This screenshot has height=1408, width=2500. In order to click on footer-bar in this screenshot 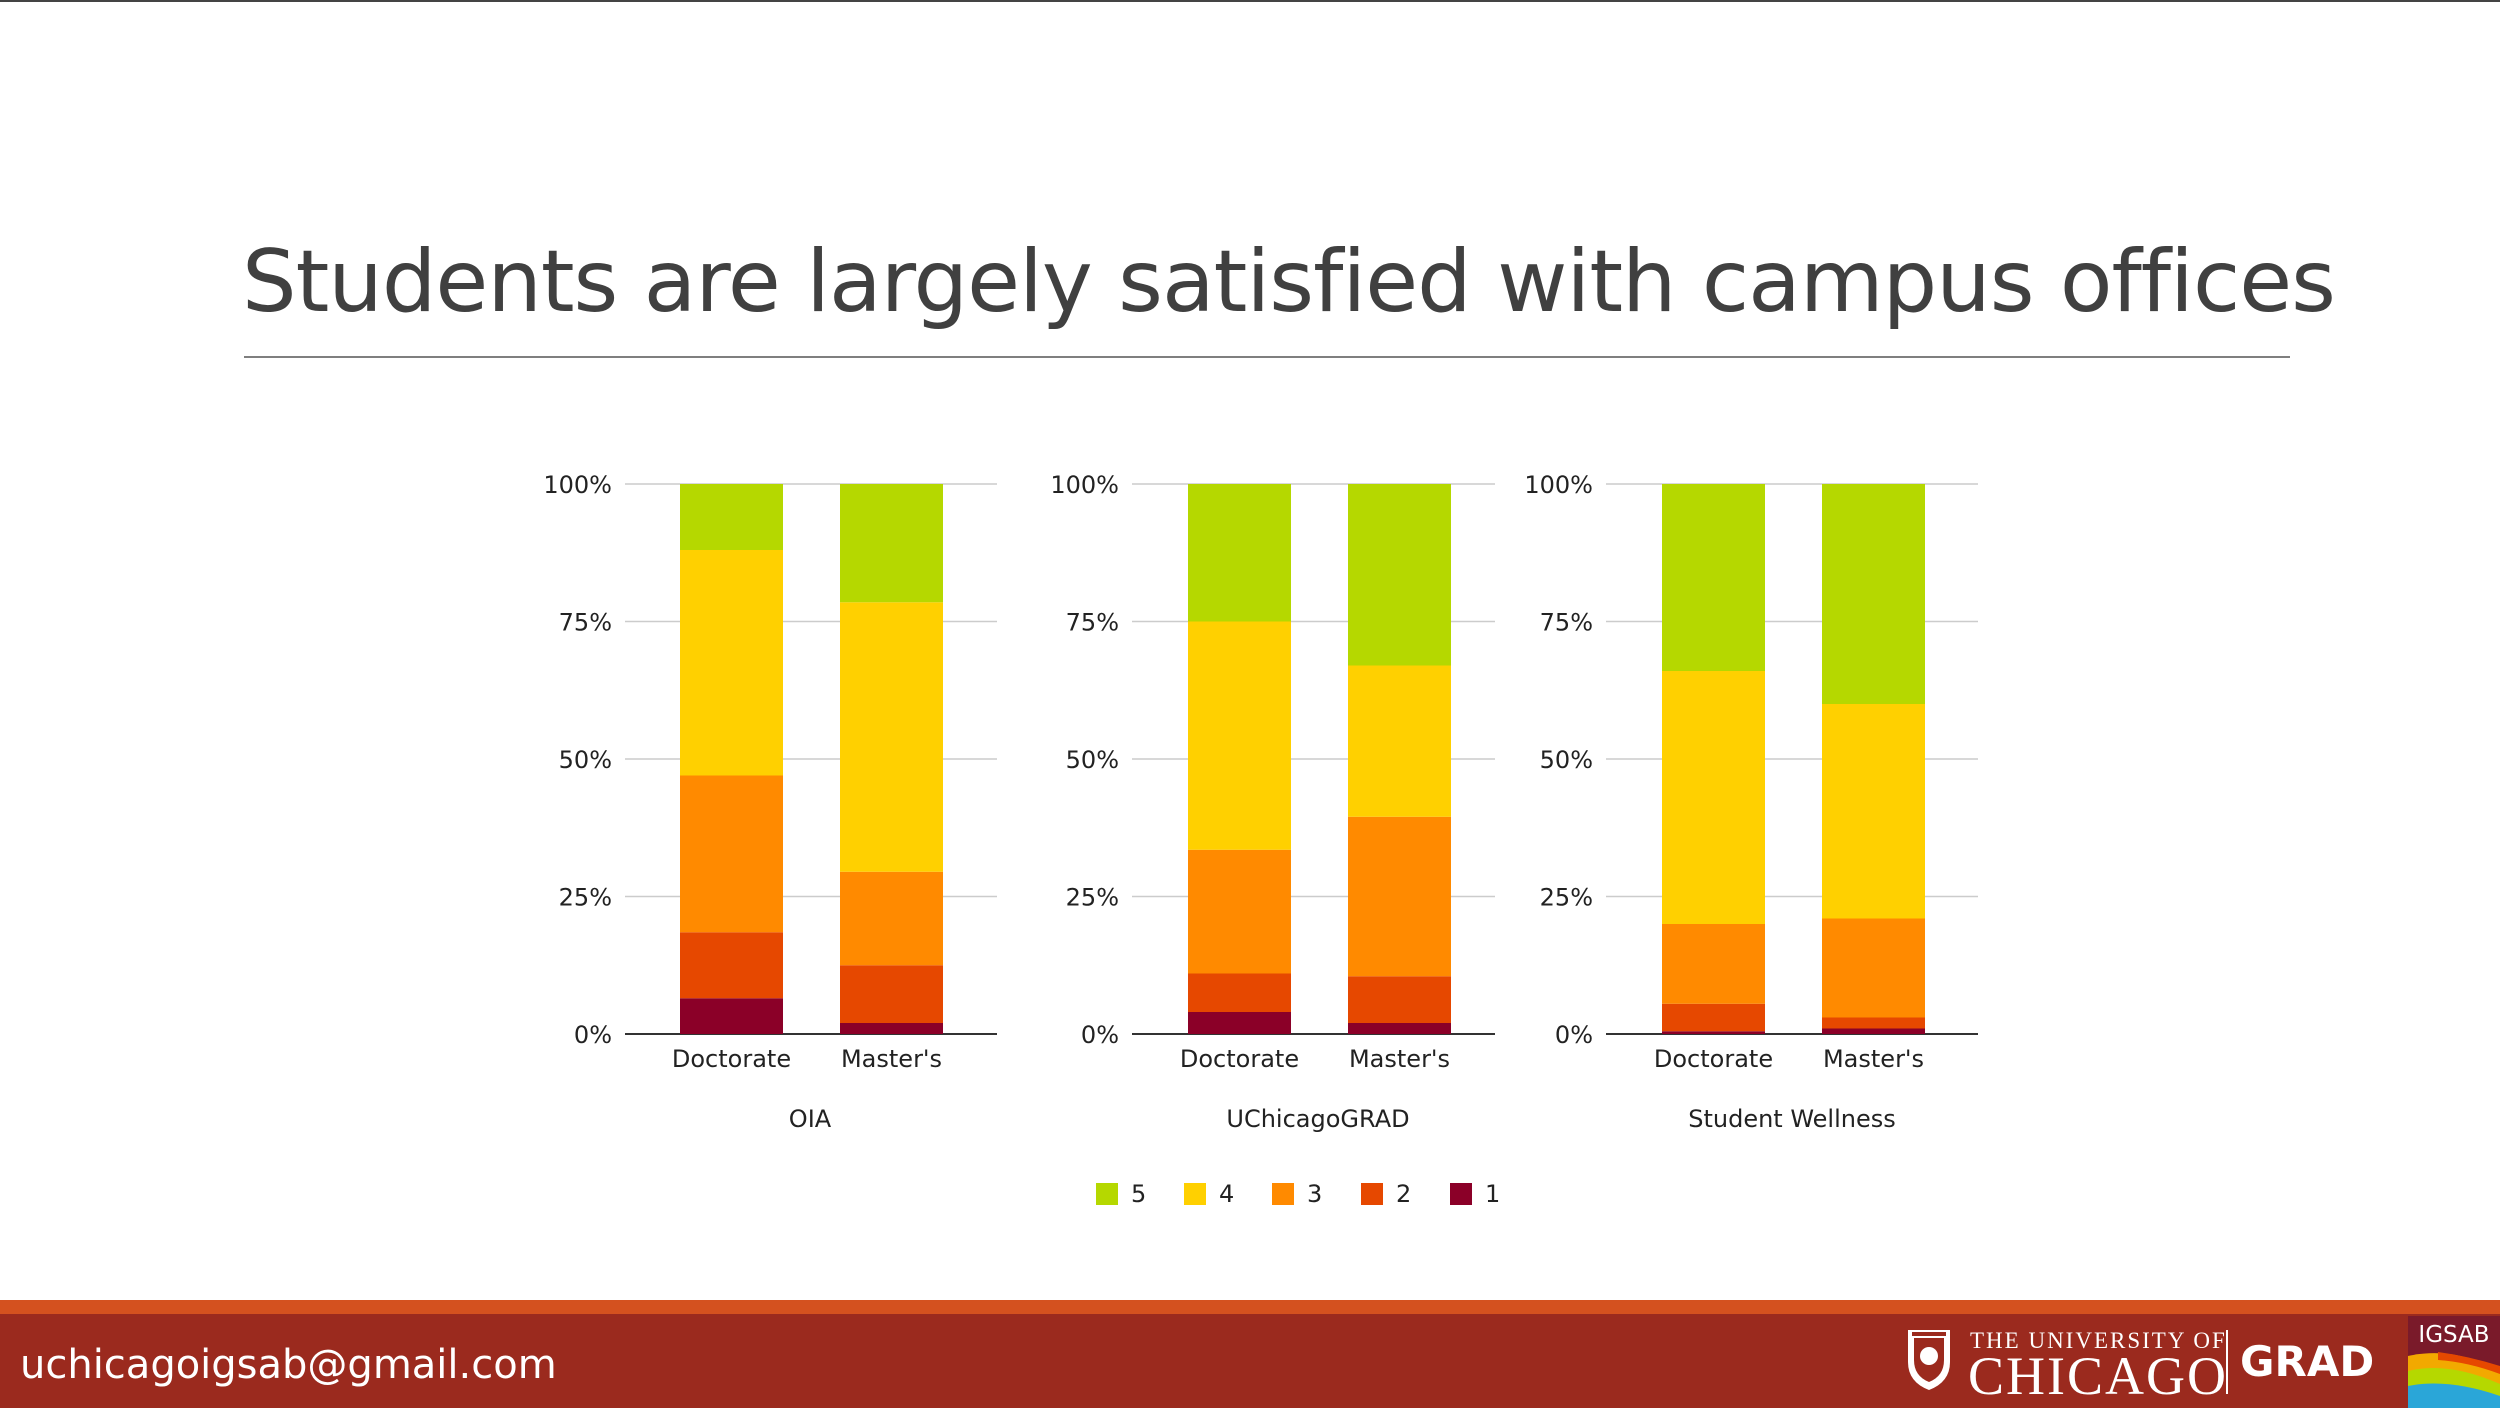, I will do `click(1250, 1361)`.